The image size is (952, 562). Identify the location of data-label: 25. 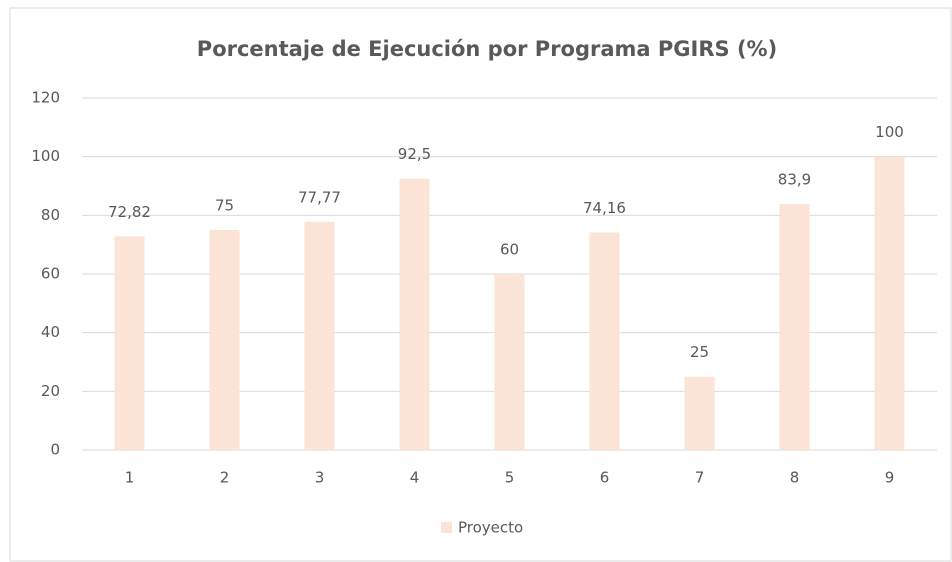
(699, 352).